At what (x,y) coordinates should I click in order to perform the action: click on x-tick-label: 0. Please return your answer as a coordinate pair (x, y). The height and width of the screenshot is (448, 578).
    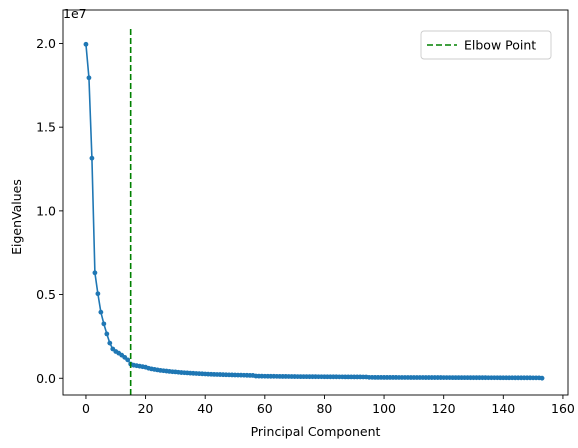
    Looking at the image, I should click on (86, 408).